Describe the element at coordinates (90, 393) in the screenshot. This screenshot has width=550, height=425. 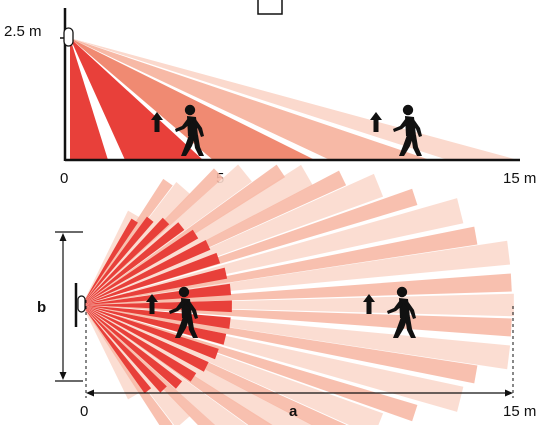
I see `length-arrowhead-left` at that location.